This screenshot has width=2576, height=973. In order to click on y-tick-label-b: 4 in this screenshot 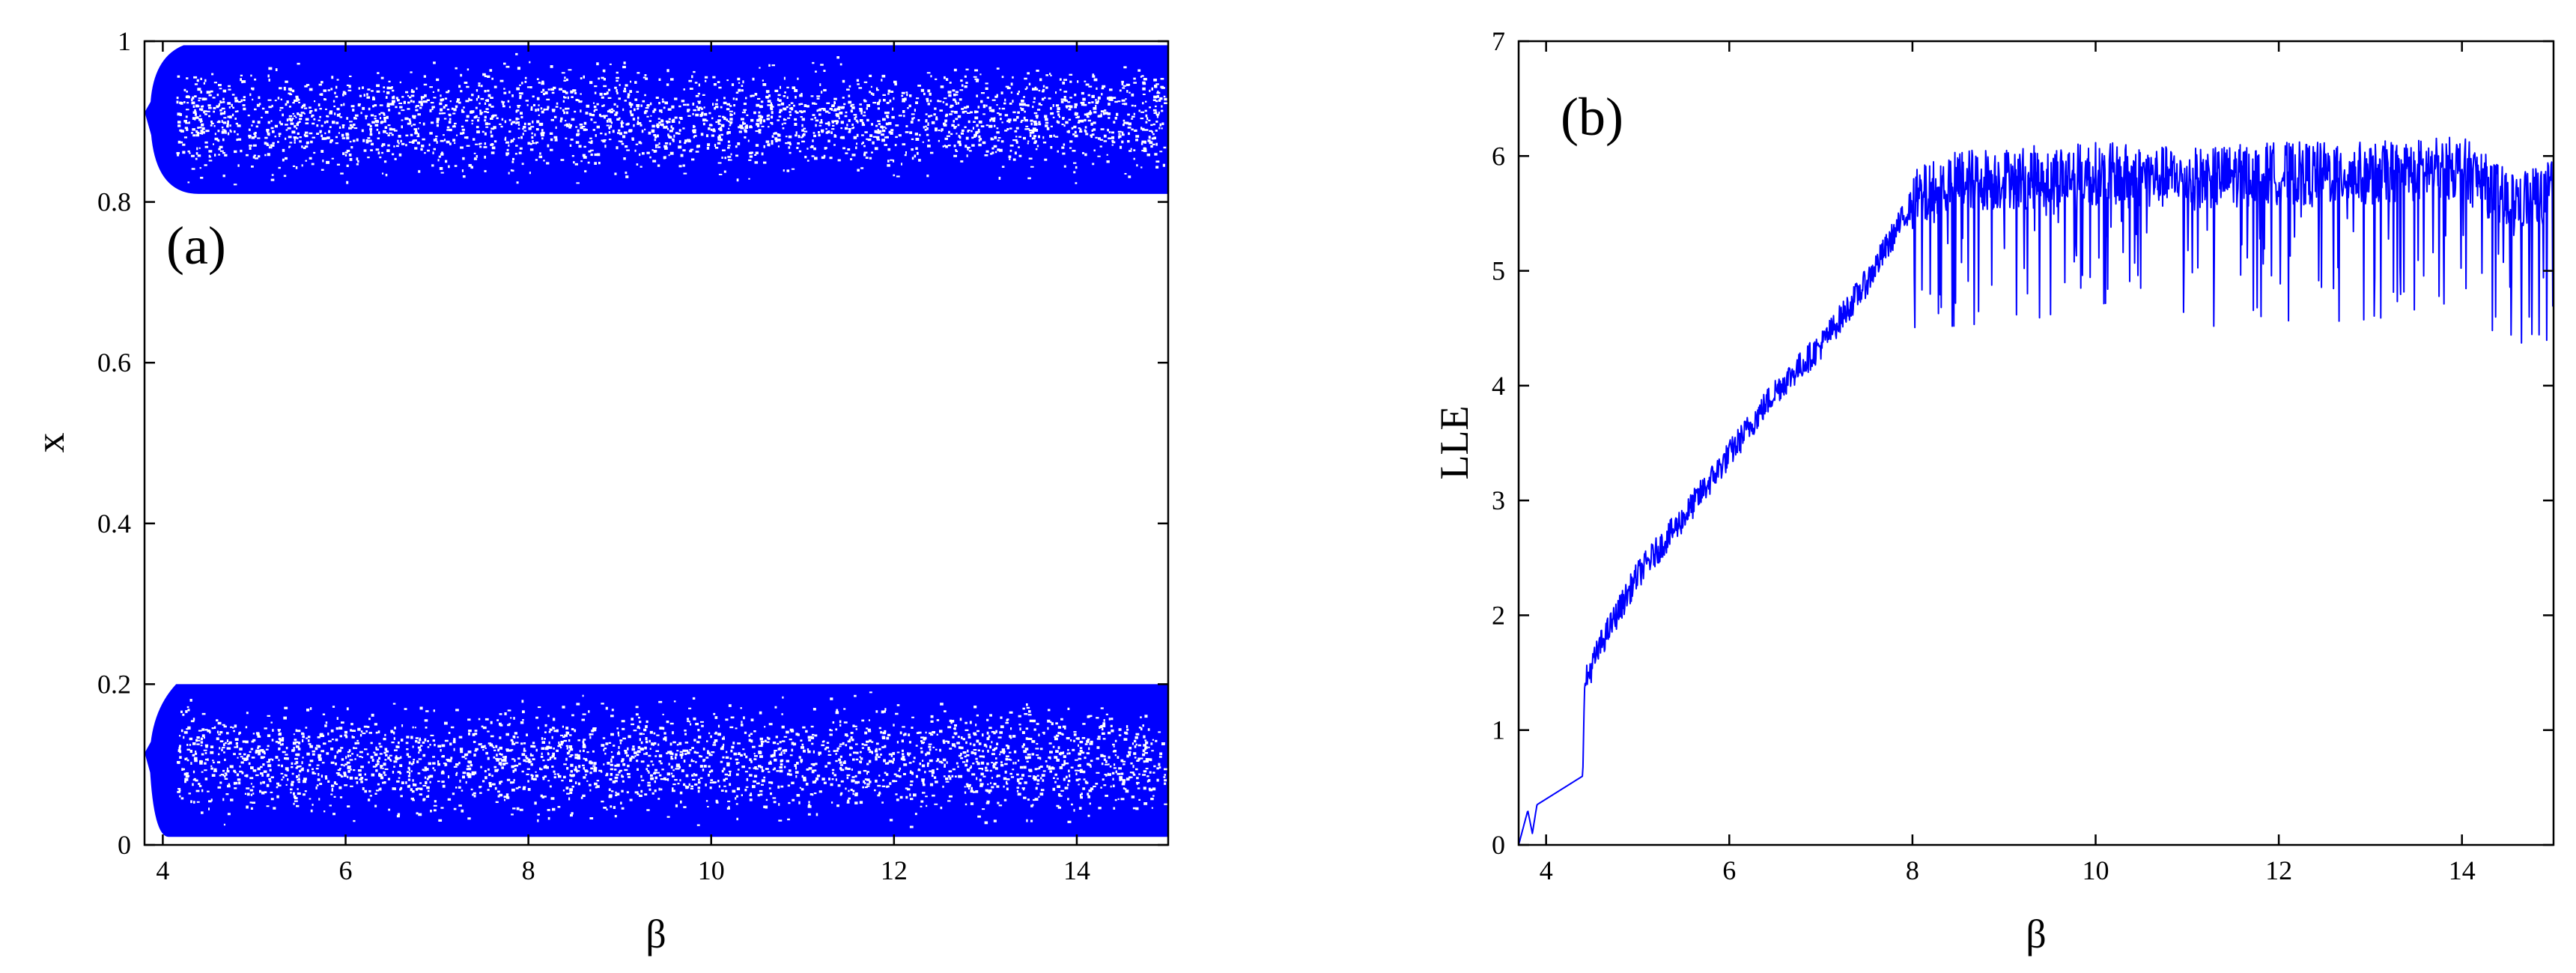, I will do `click(1498, 386)`.